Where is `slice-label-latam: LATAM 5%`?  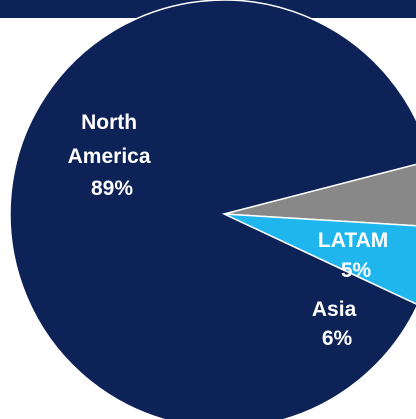 slice-label-latam: LATAM 5% is located at coordinates (356, 255).